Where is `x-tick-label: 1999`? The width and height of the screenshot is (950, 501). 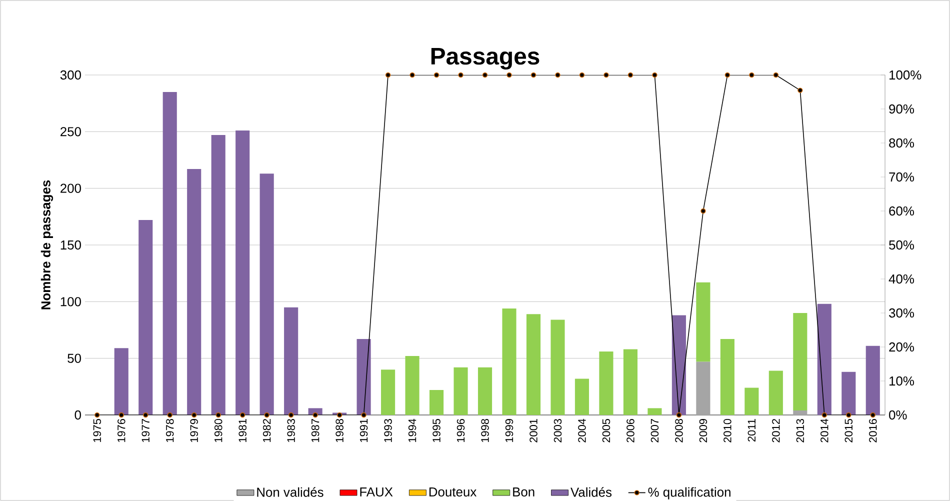
x-tick-label: 1999 is located at coordinates (509, 430).